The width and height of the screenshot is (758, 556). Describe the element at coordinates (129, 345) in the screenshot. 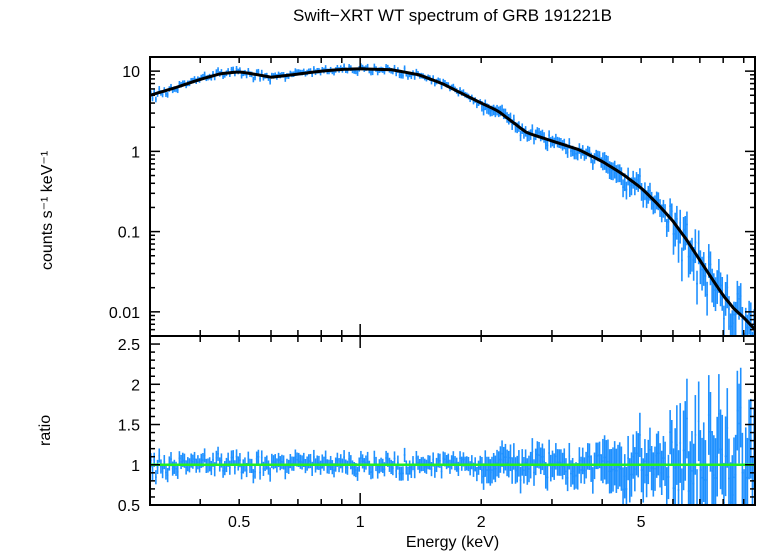

I see `ratio-y-tick-label: 2.5` at that location.